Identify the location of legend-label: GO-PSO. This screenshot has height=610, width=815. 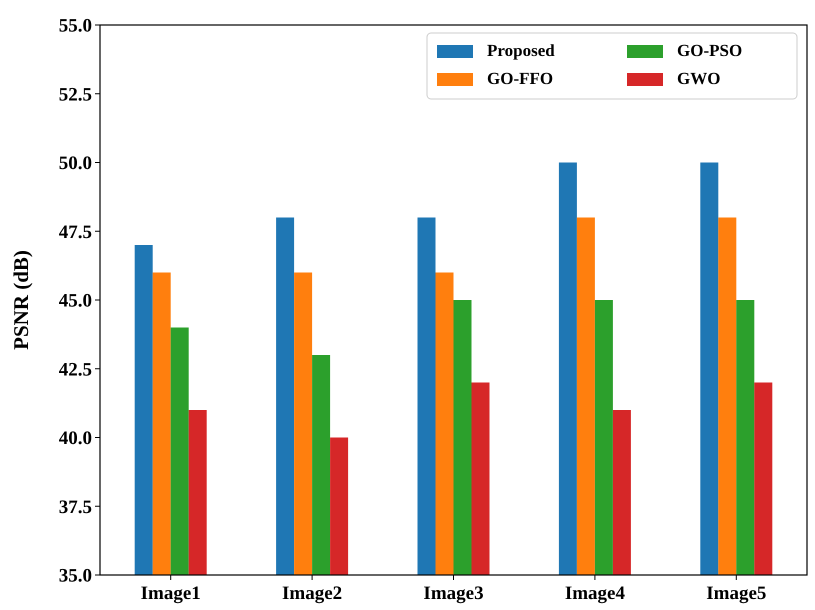
(709, 50).